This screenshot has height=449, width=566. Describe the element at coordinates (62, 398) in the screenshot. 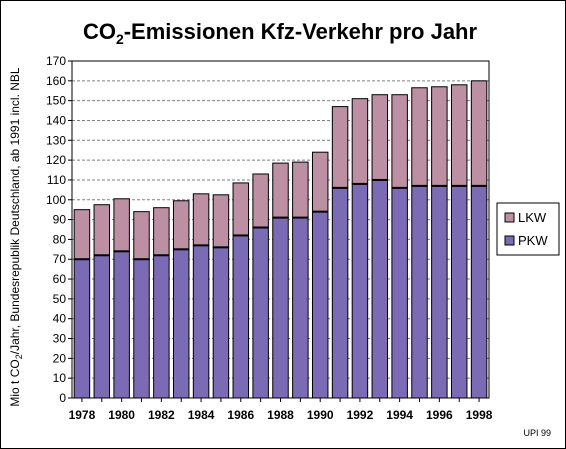

I see `y-tick-label: 0` at that location.